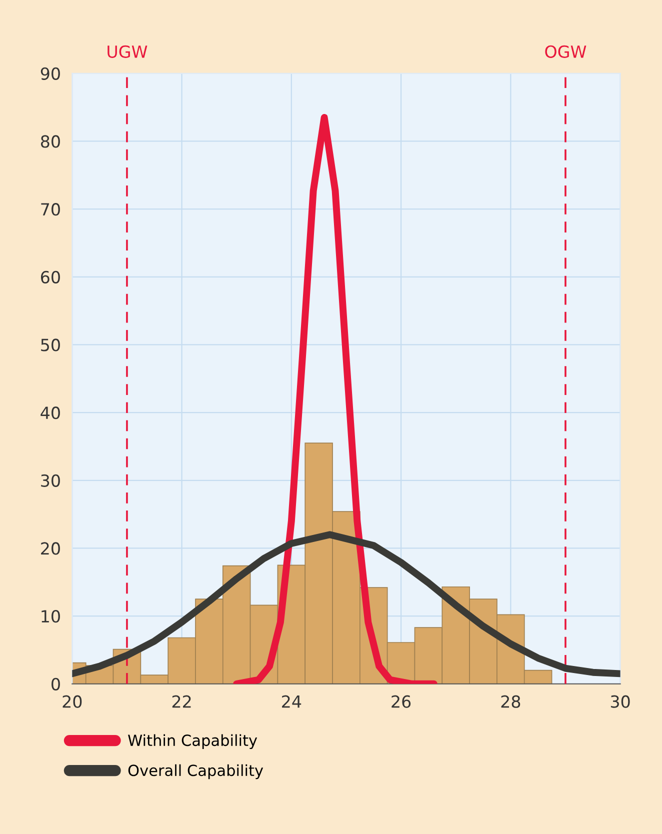 The image size is (662, 834). Describe the element at coordinates (50, 345) in the screenshot. I see `y-tick-label: 50` at that location.